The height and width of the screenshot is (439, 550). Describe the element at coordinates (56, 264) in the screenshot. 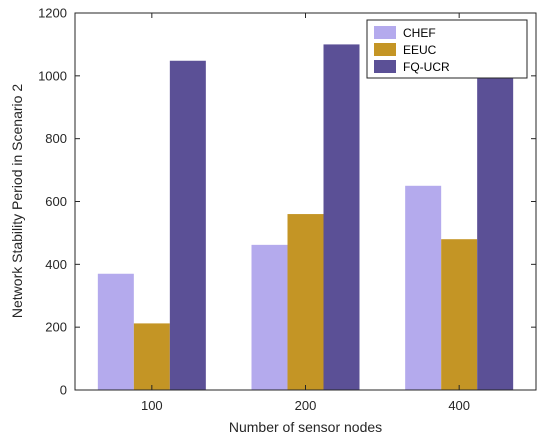

I see `y-tick-label: 400` at that location.